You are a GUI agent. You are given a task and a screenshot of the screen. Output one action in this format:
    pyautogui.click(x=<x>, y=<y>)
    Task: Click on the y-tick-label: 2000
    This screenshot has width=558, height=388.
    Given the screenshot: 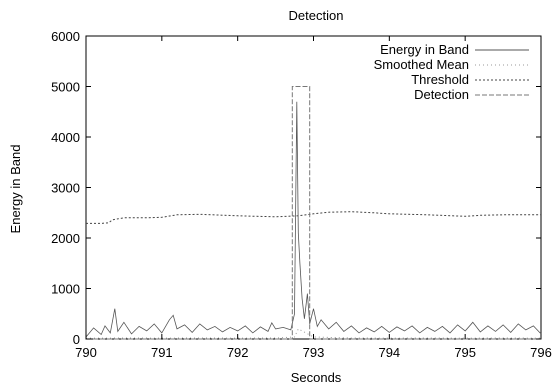 What is the action you would take?
    pyautogui.click(x=65, y=238)
    